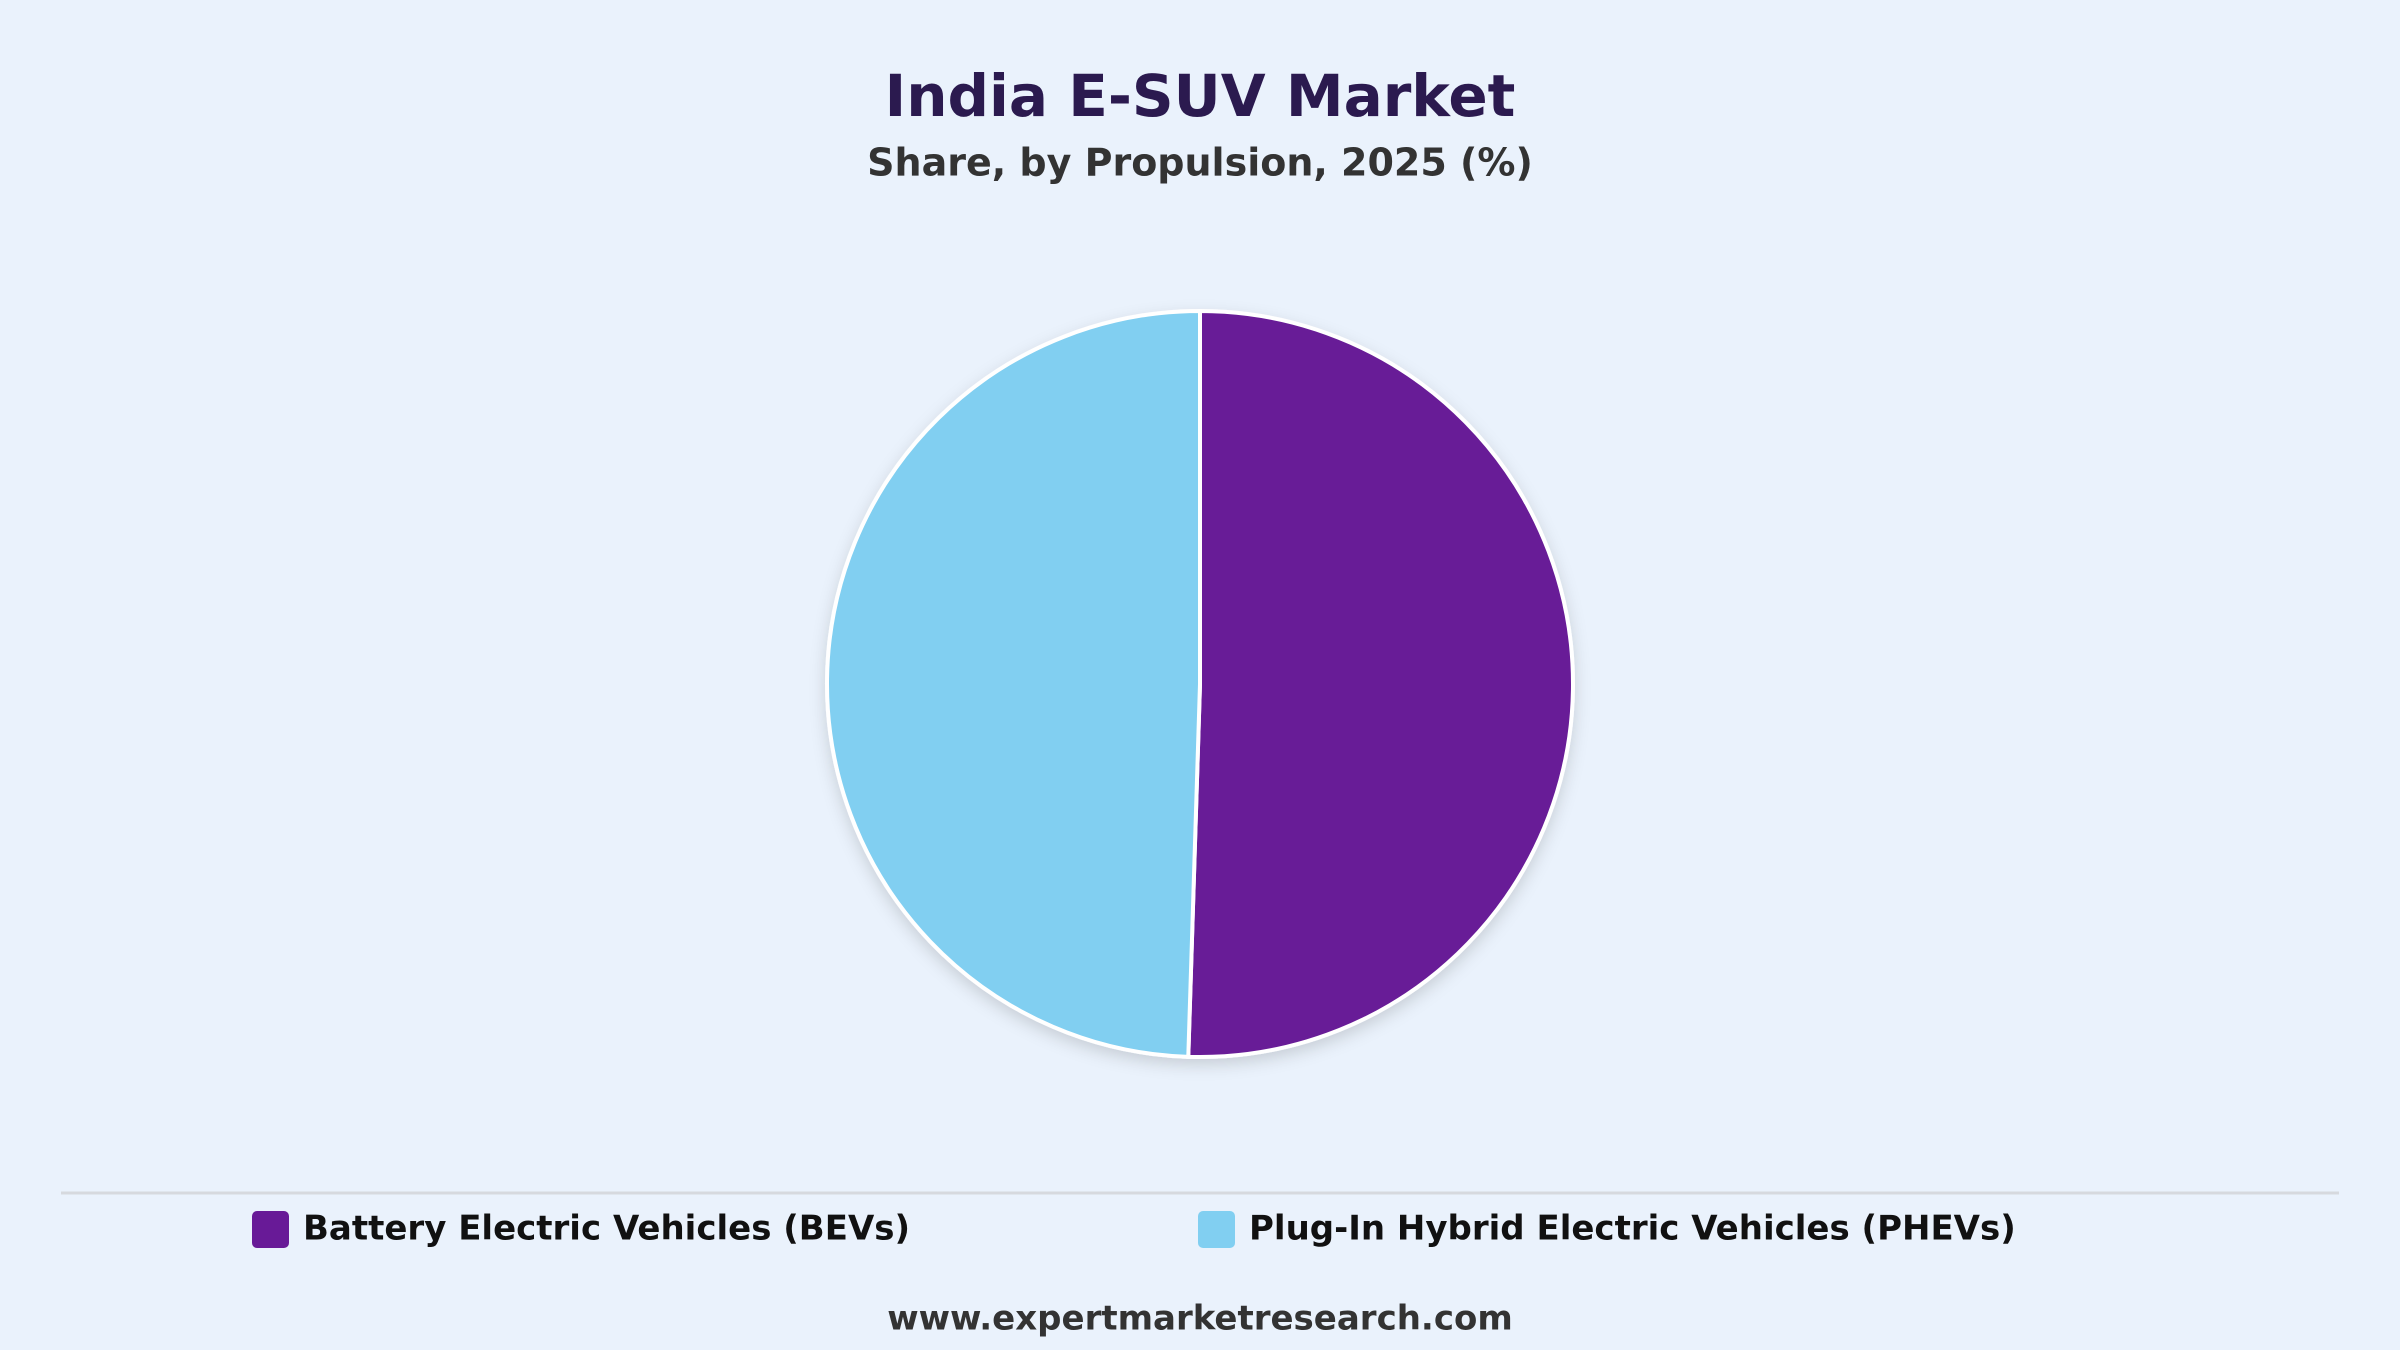 This screenshot has height=1350, width=2400. What do you see at coordinates (1200, 163) in the screenshot?
I see `chart-subtitle: Share, by Propulsion, 2025 (%)` at bounding box center [1200, 163].